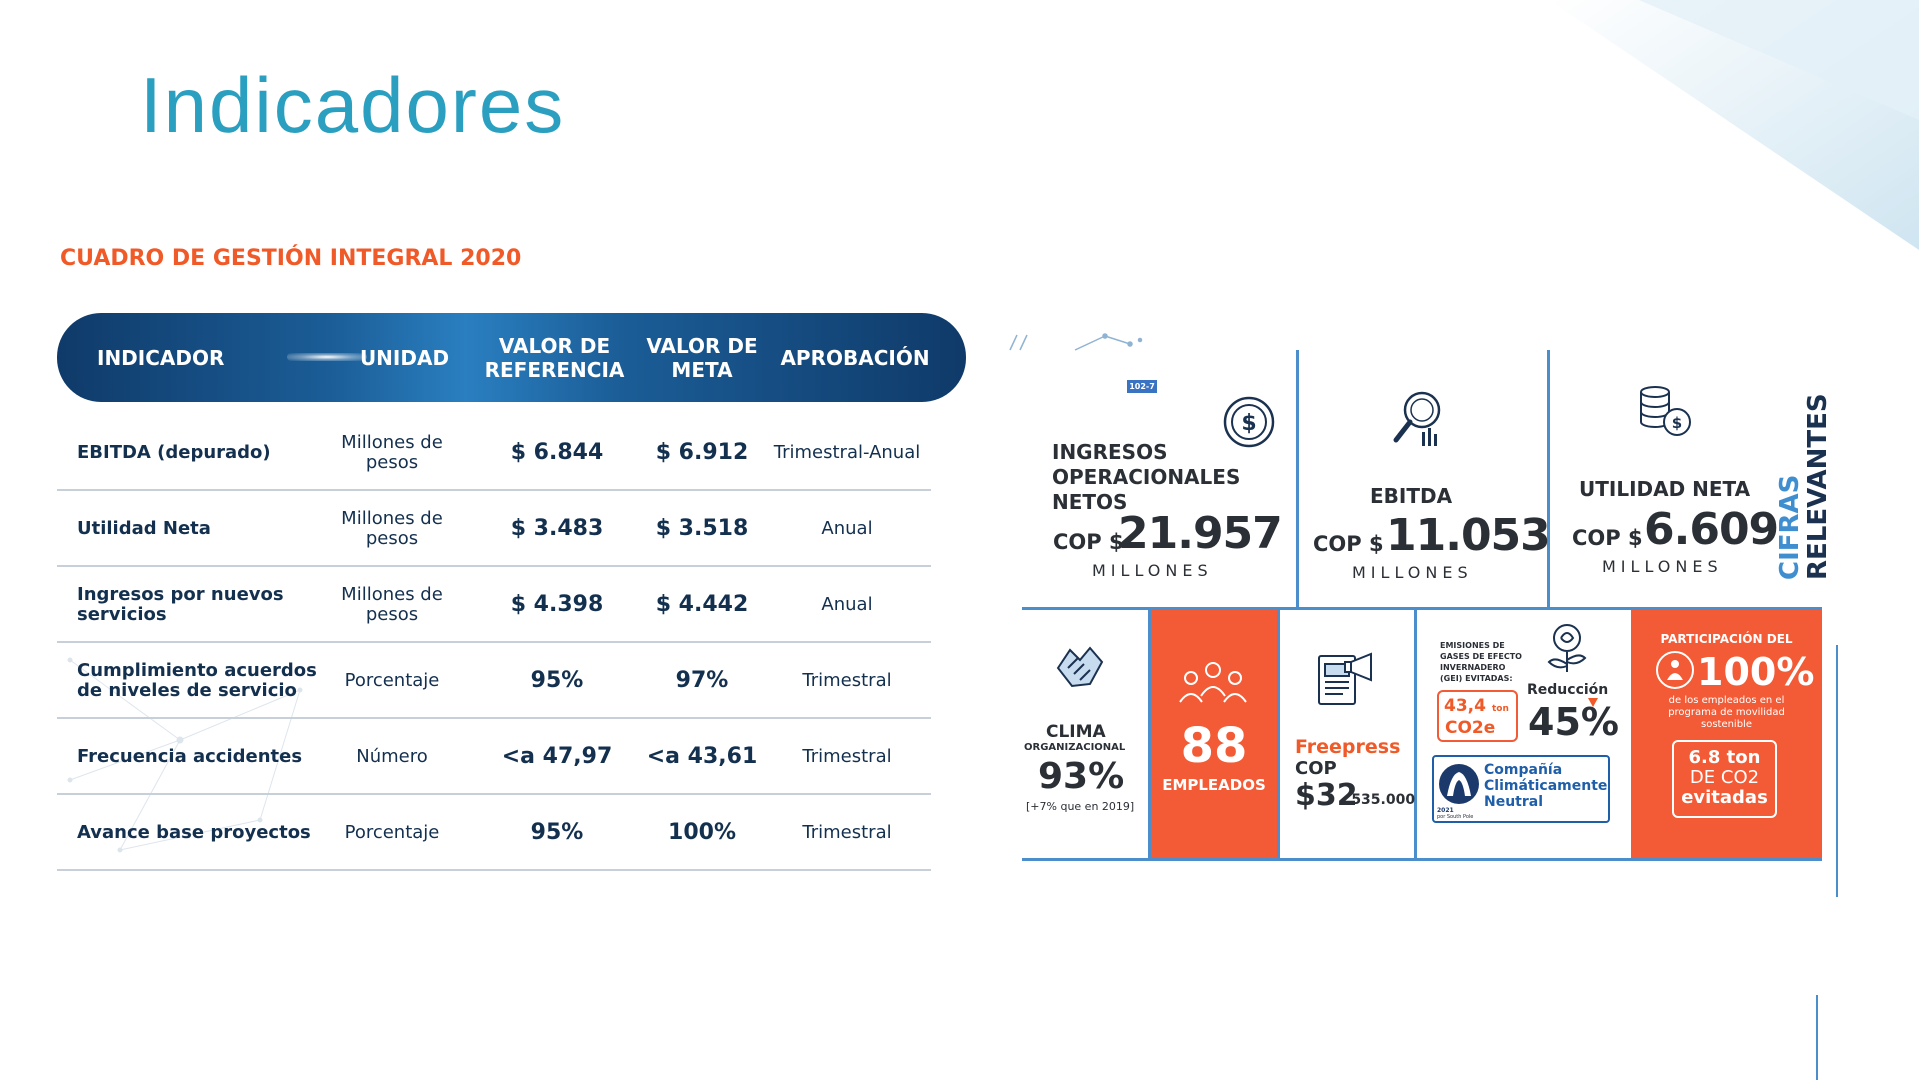 The height and width of the screenshot is (1080, 1919). Describe the element at coordinates (1726, 639) in the screenshot. I see `movilidad-heading: PARTICIPACIÓN DEL` at that location.